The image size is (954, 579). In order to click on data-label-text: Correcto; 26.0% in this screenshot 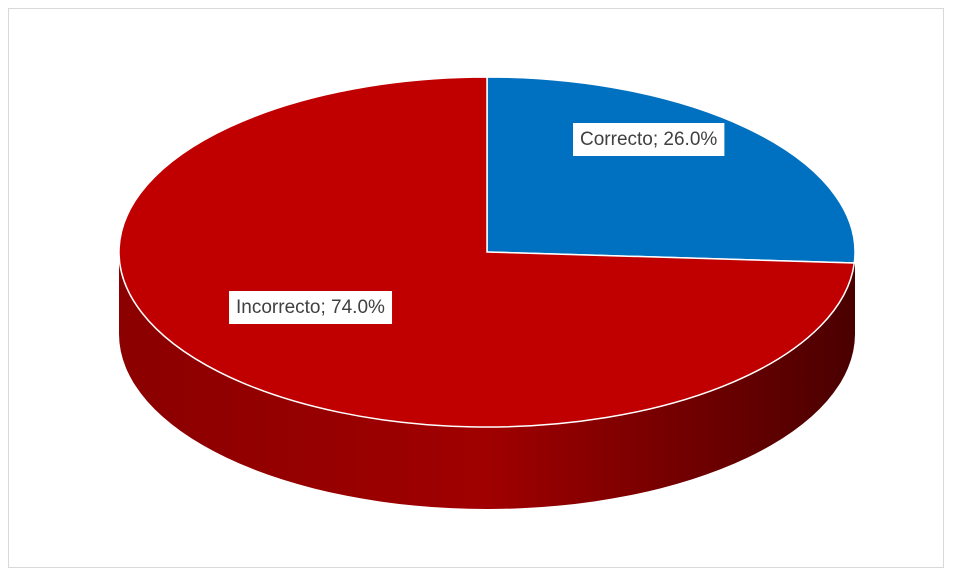, I will do `click(648, 139)`.